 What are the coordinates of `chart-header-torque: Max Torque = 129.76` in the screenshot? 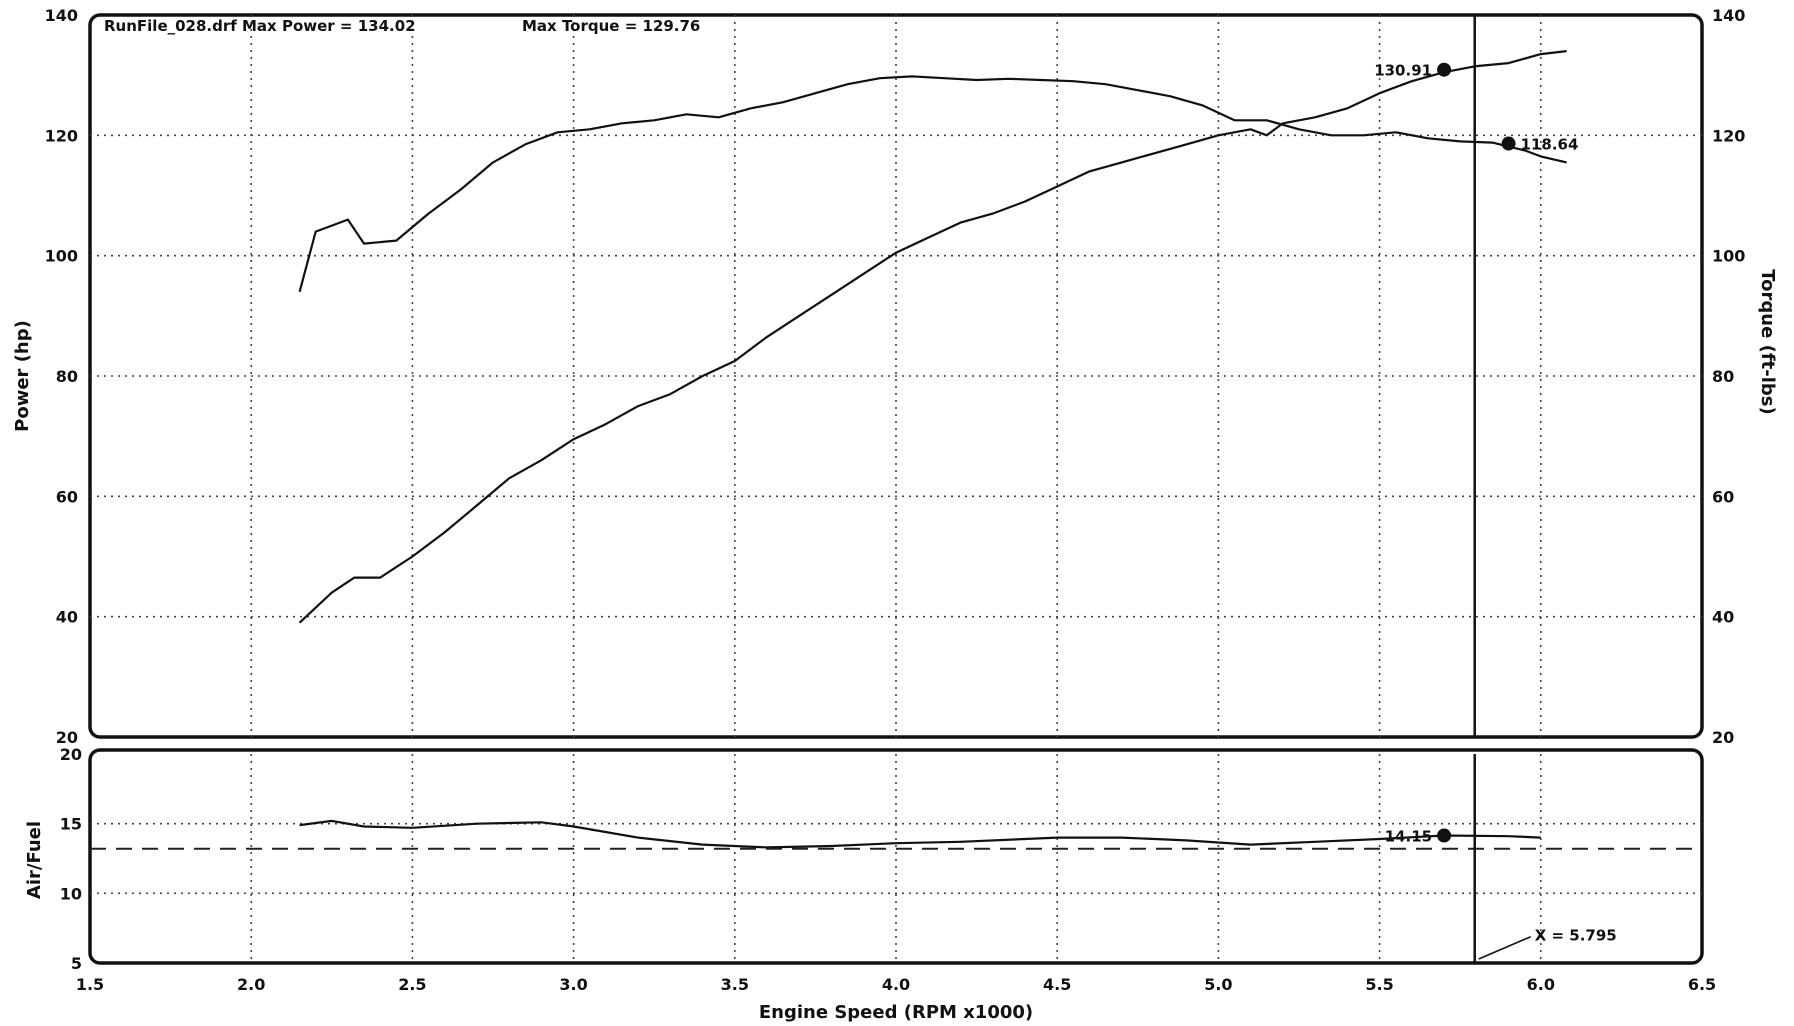 It's located at (611, 26).